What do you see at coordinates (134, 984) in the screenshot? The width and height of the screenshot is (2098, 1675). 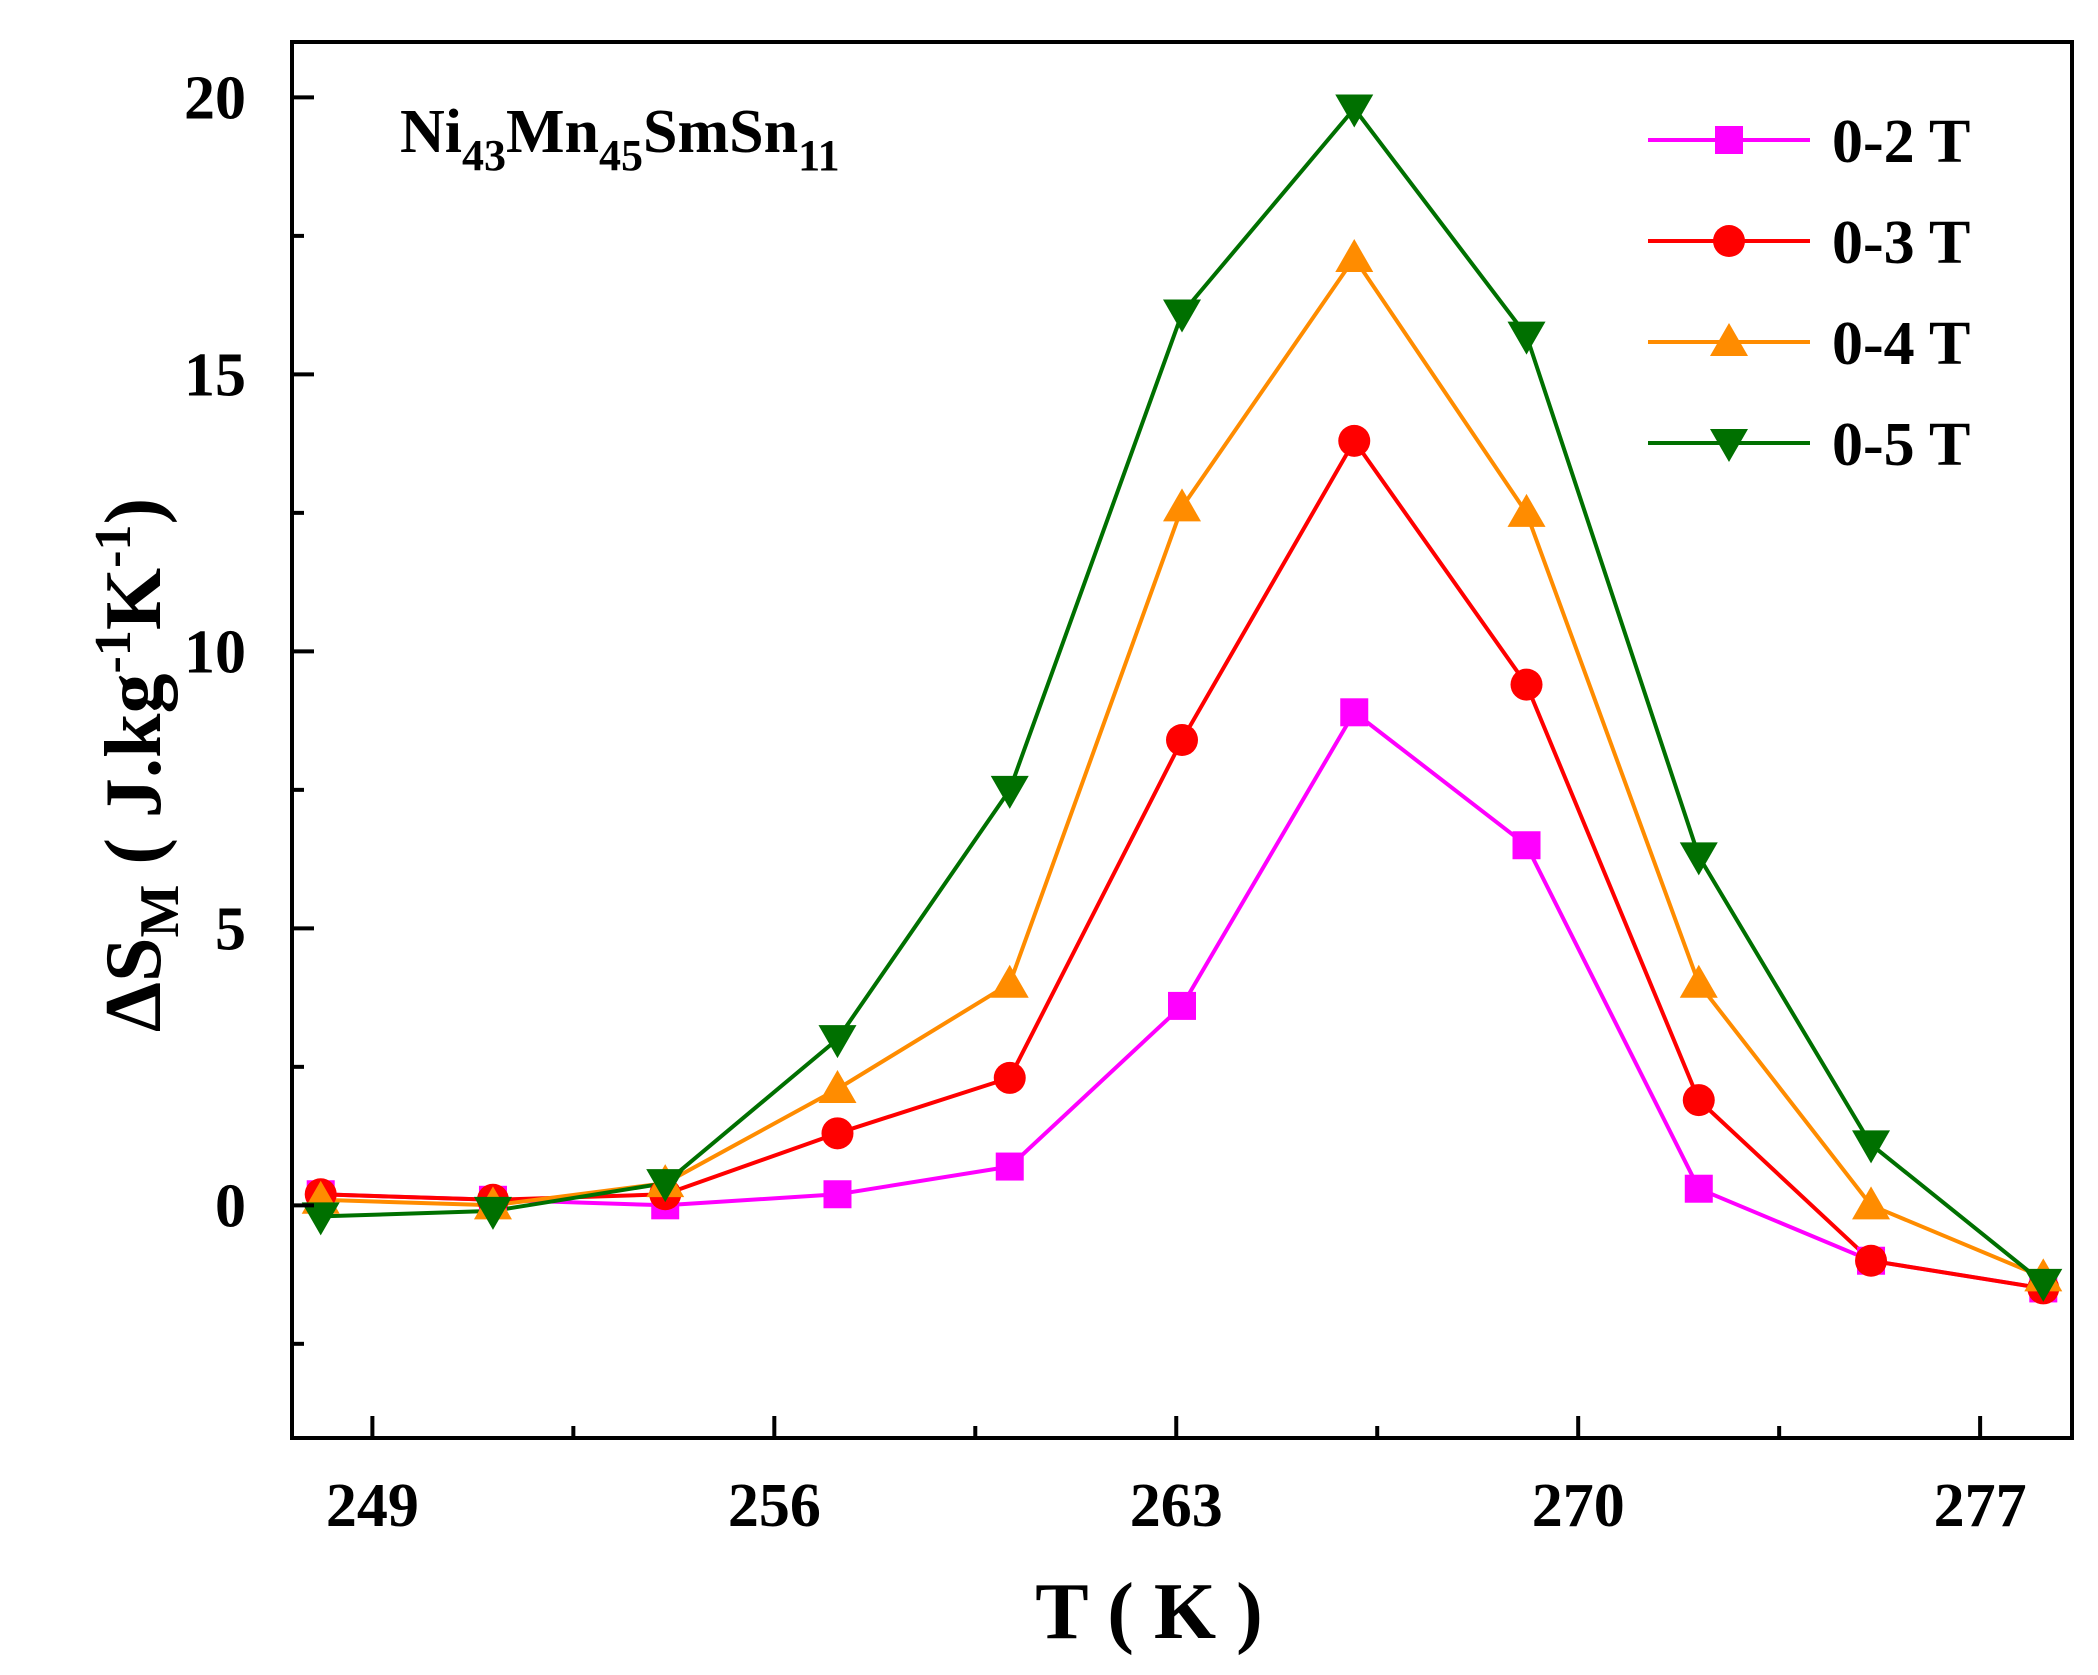 I see `y-label-prefix: ΔS` at bounding box center [134, 984].